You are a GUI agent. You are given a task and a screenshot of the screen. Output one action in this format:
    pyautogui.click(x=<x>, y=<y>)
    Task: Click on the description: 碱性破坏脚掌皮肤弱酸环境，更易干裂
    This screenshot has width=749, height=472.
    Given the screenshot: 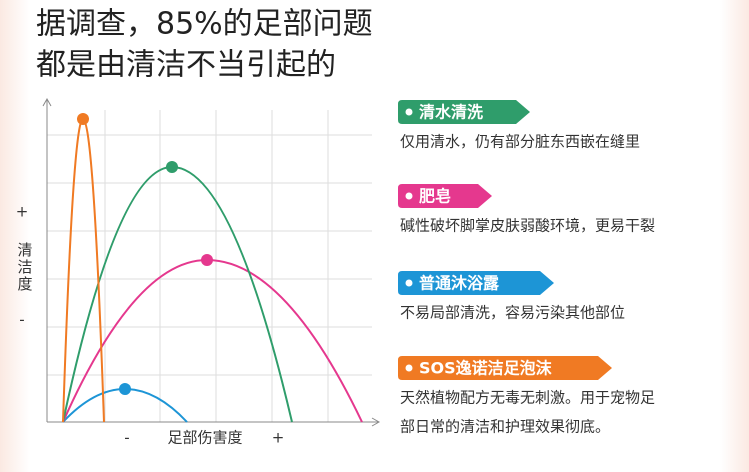 What is the action you would take?
    pyautogui.click(x=527, y=226)
    